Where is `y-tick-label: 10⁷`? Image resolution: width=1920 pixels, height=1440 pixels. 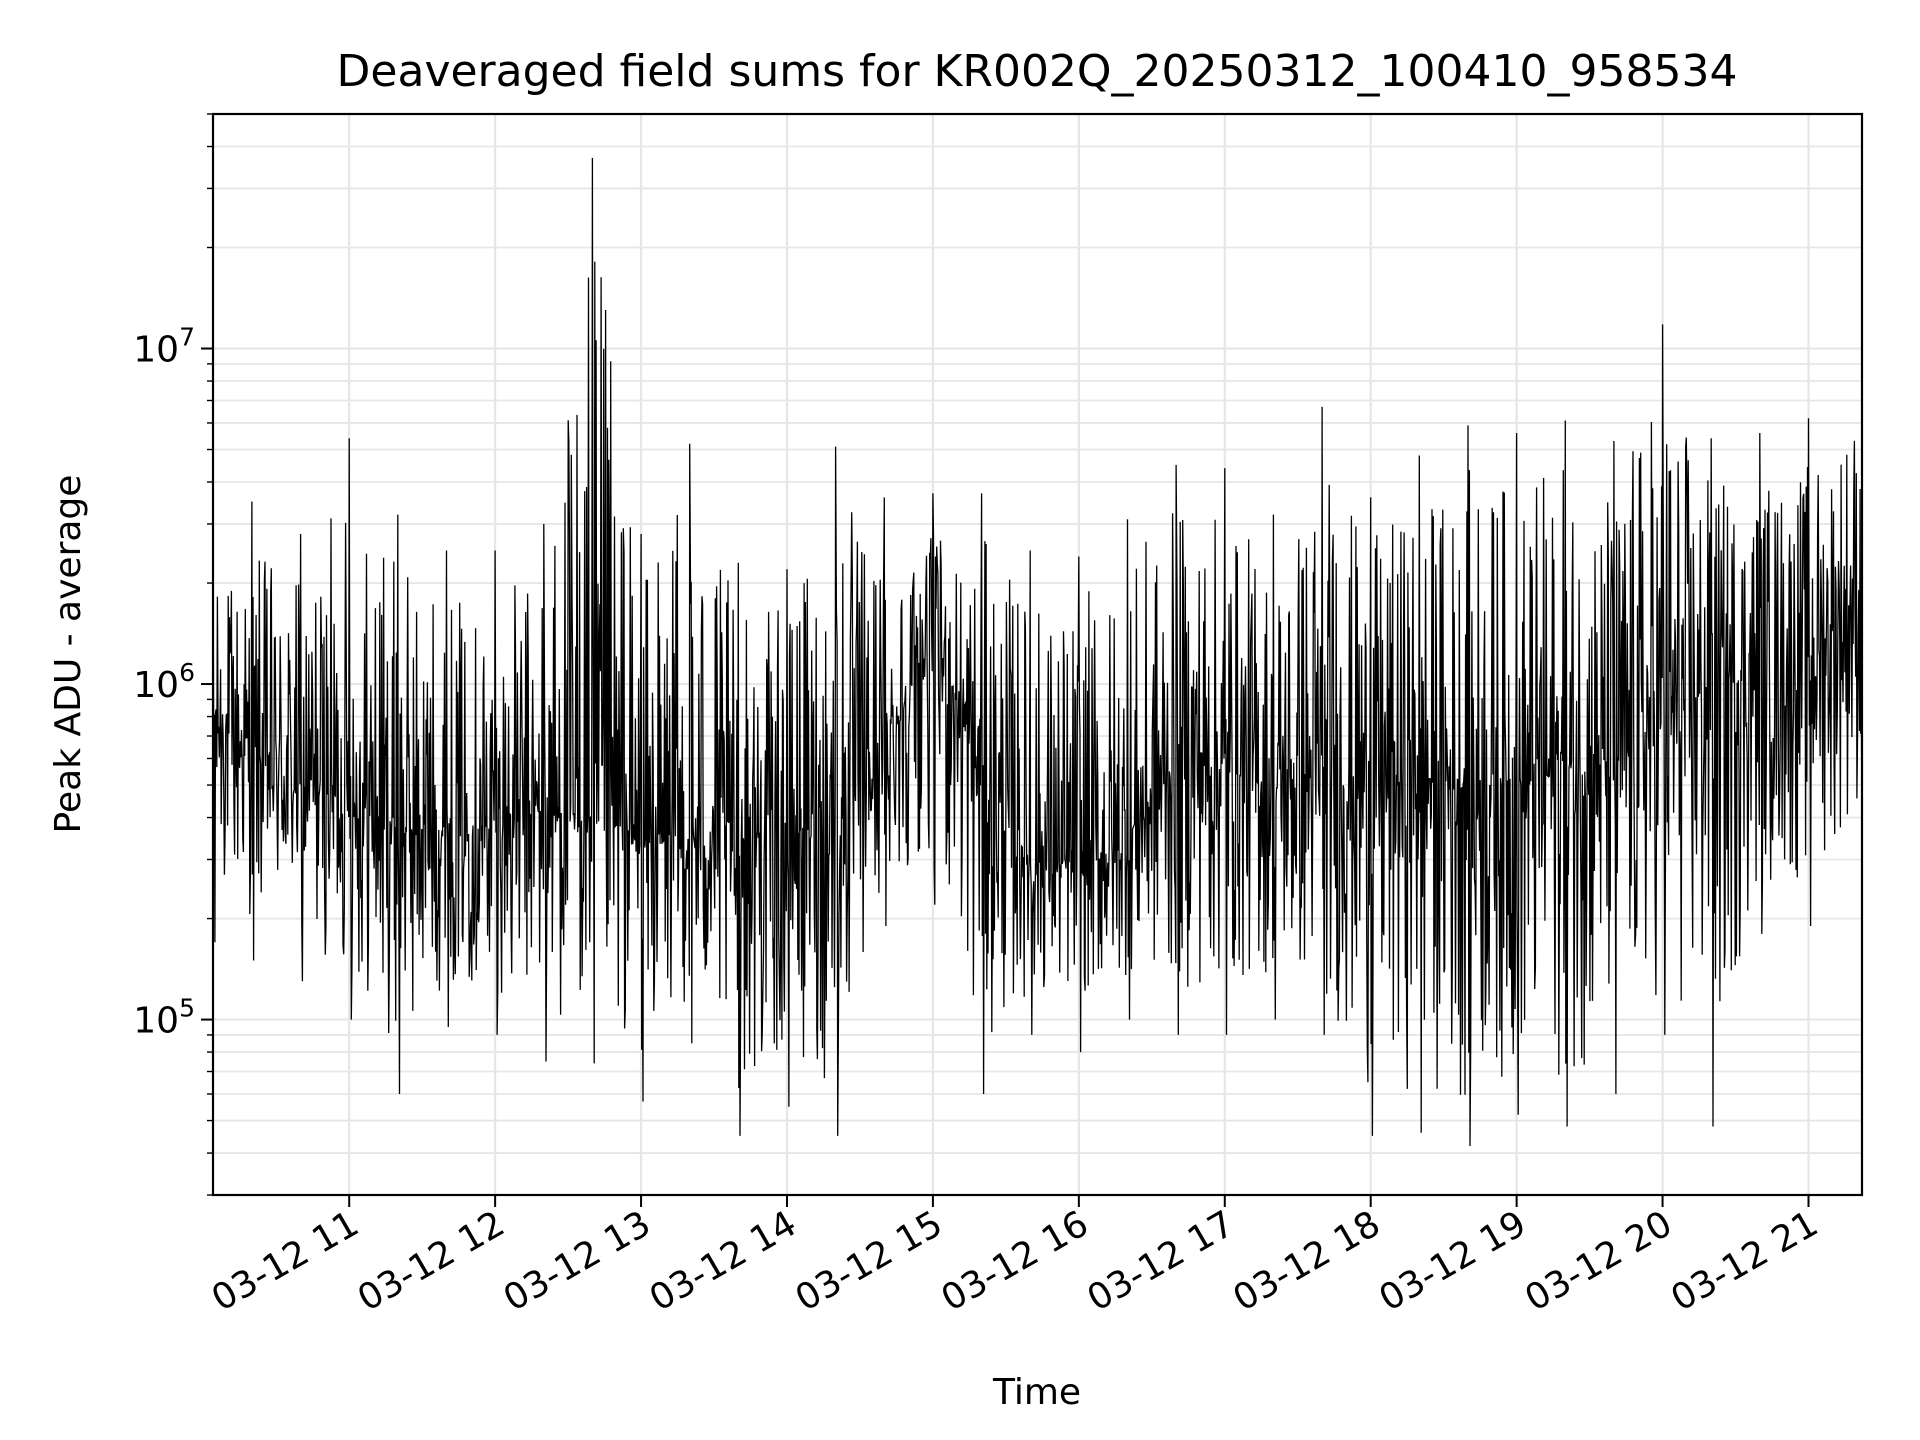 y-tick-label: 10⁷ is located at coordinates (164, 347).